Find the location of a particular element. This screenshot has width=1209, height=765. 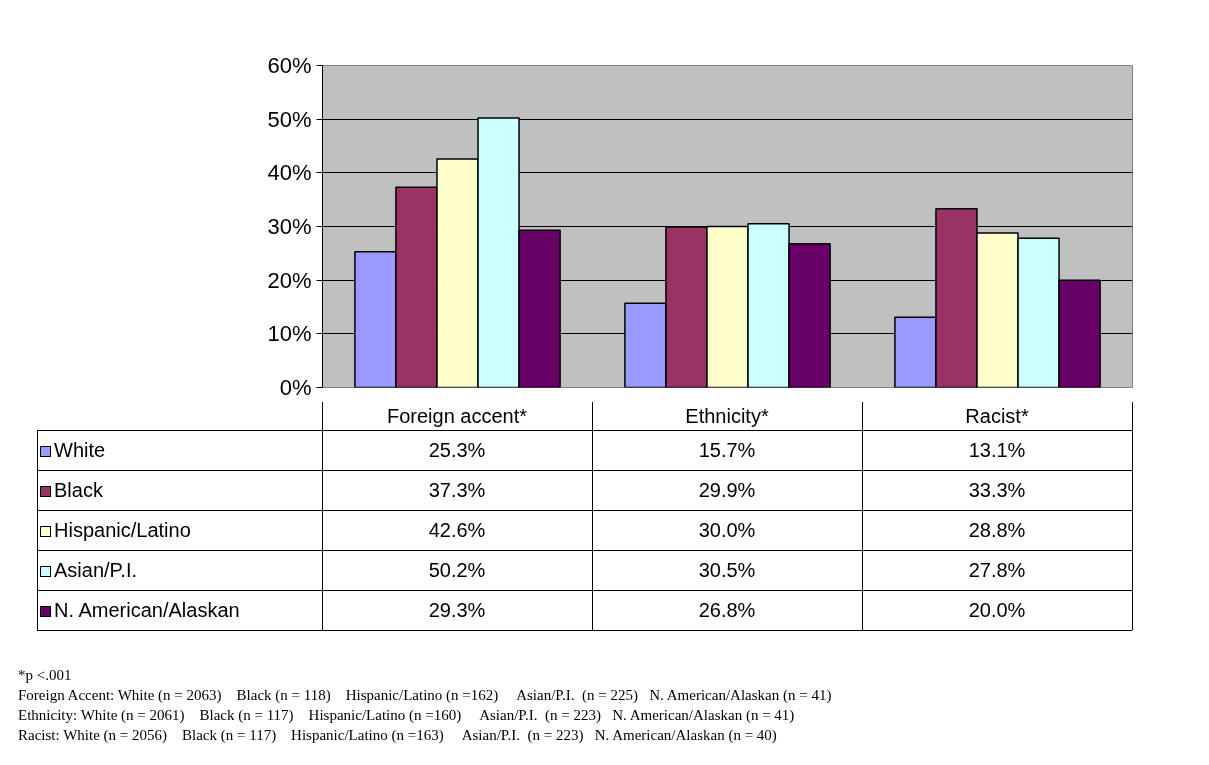

x-tick-label: Foreign accent* is located at coordinates (457, 416).